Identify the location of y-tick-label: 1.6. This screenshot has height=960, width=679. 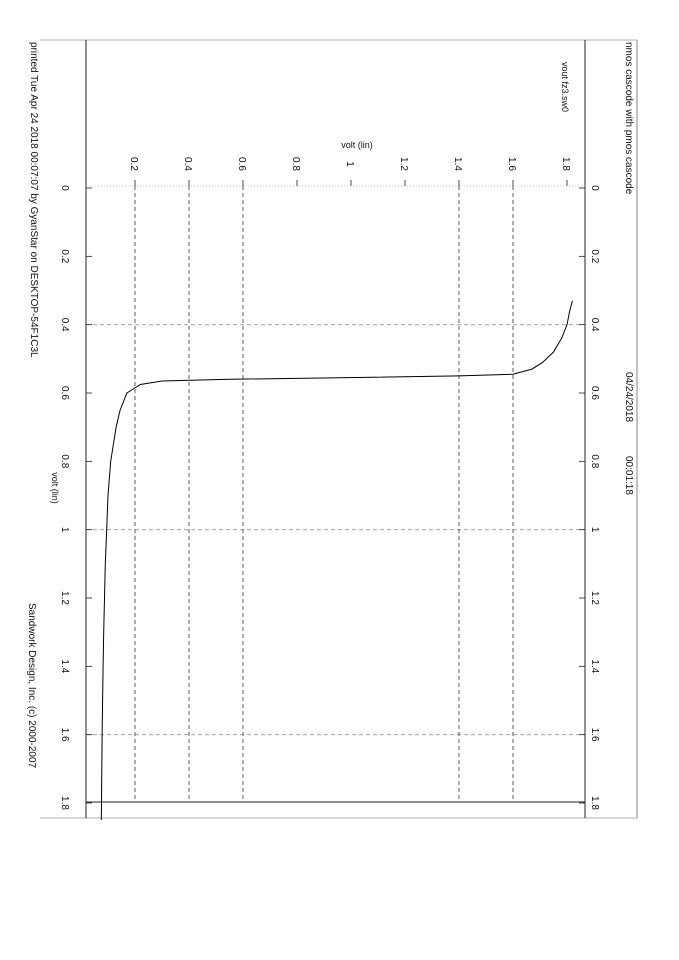
(511, 164).